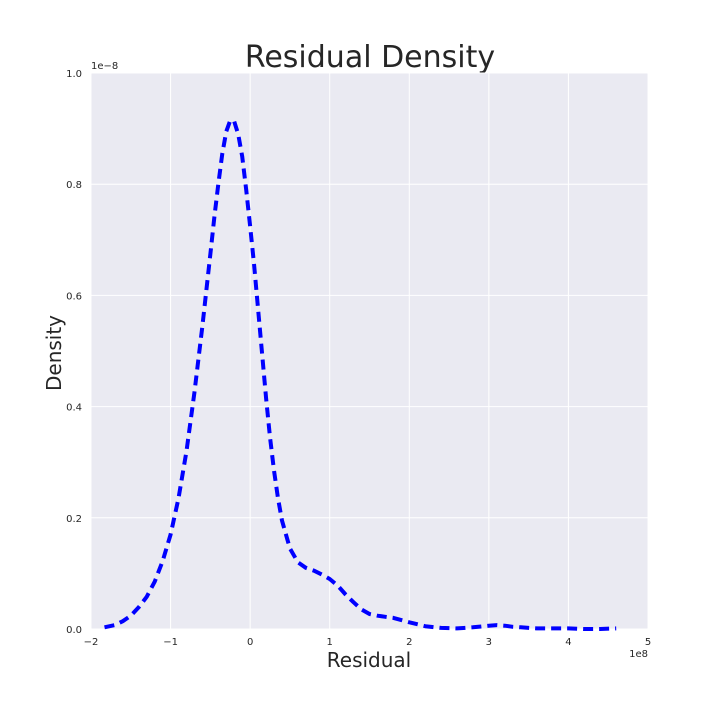 Image resolution: width=720 pixels, height=720 pixels. I want to click on y-tick-label: 0.4, so click(74, 408).